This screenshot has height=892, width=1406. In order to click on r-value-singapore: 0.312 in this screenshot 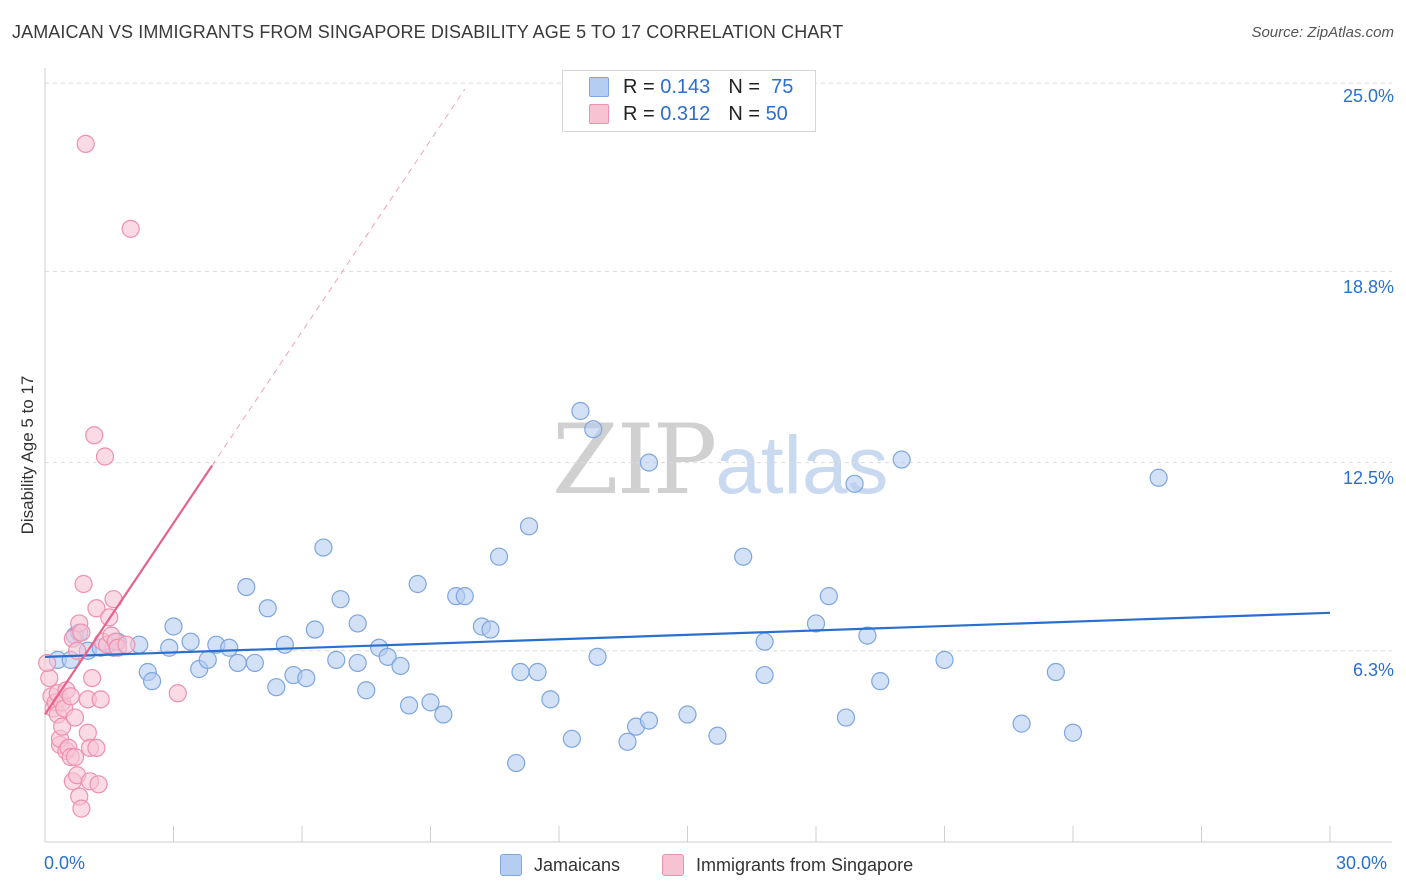, I will do `click(685, 113)`.